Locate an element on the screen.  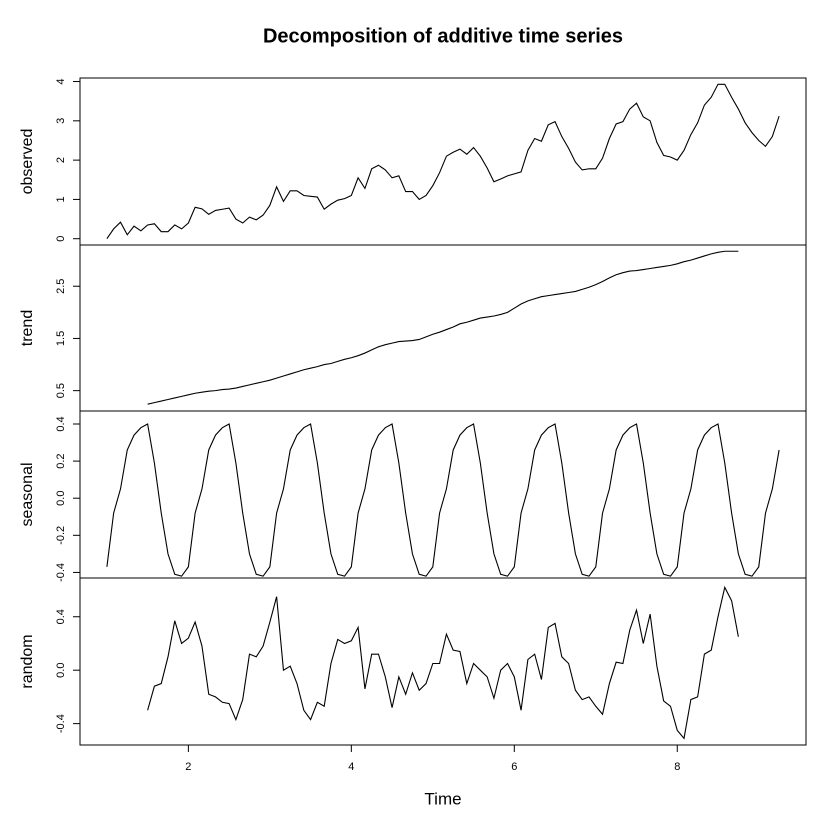
x-tick-label: 8 is located at coordinates (677, 767).